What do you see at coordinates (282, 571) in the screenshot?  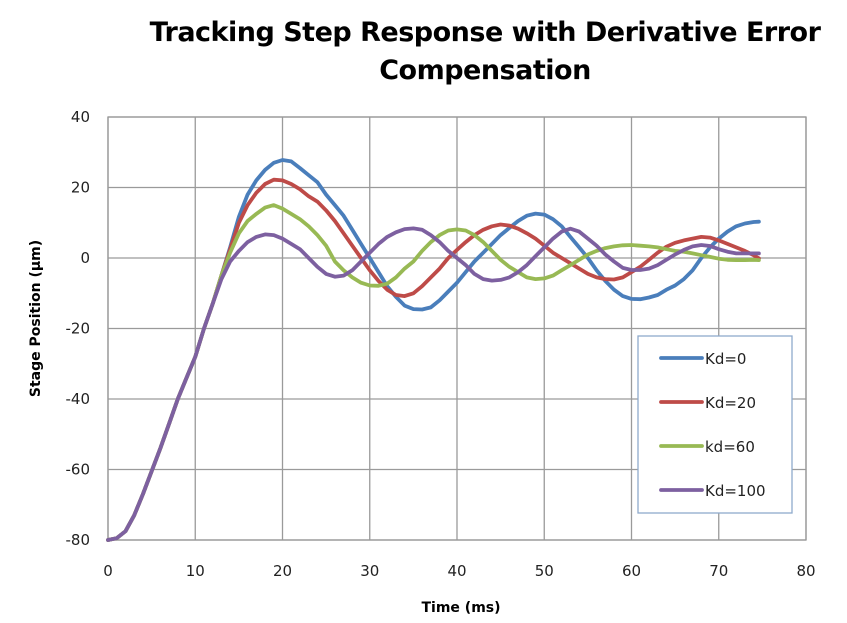 I see `x-tick-label: 20` at bounding box center [282, 571].